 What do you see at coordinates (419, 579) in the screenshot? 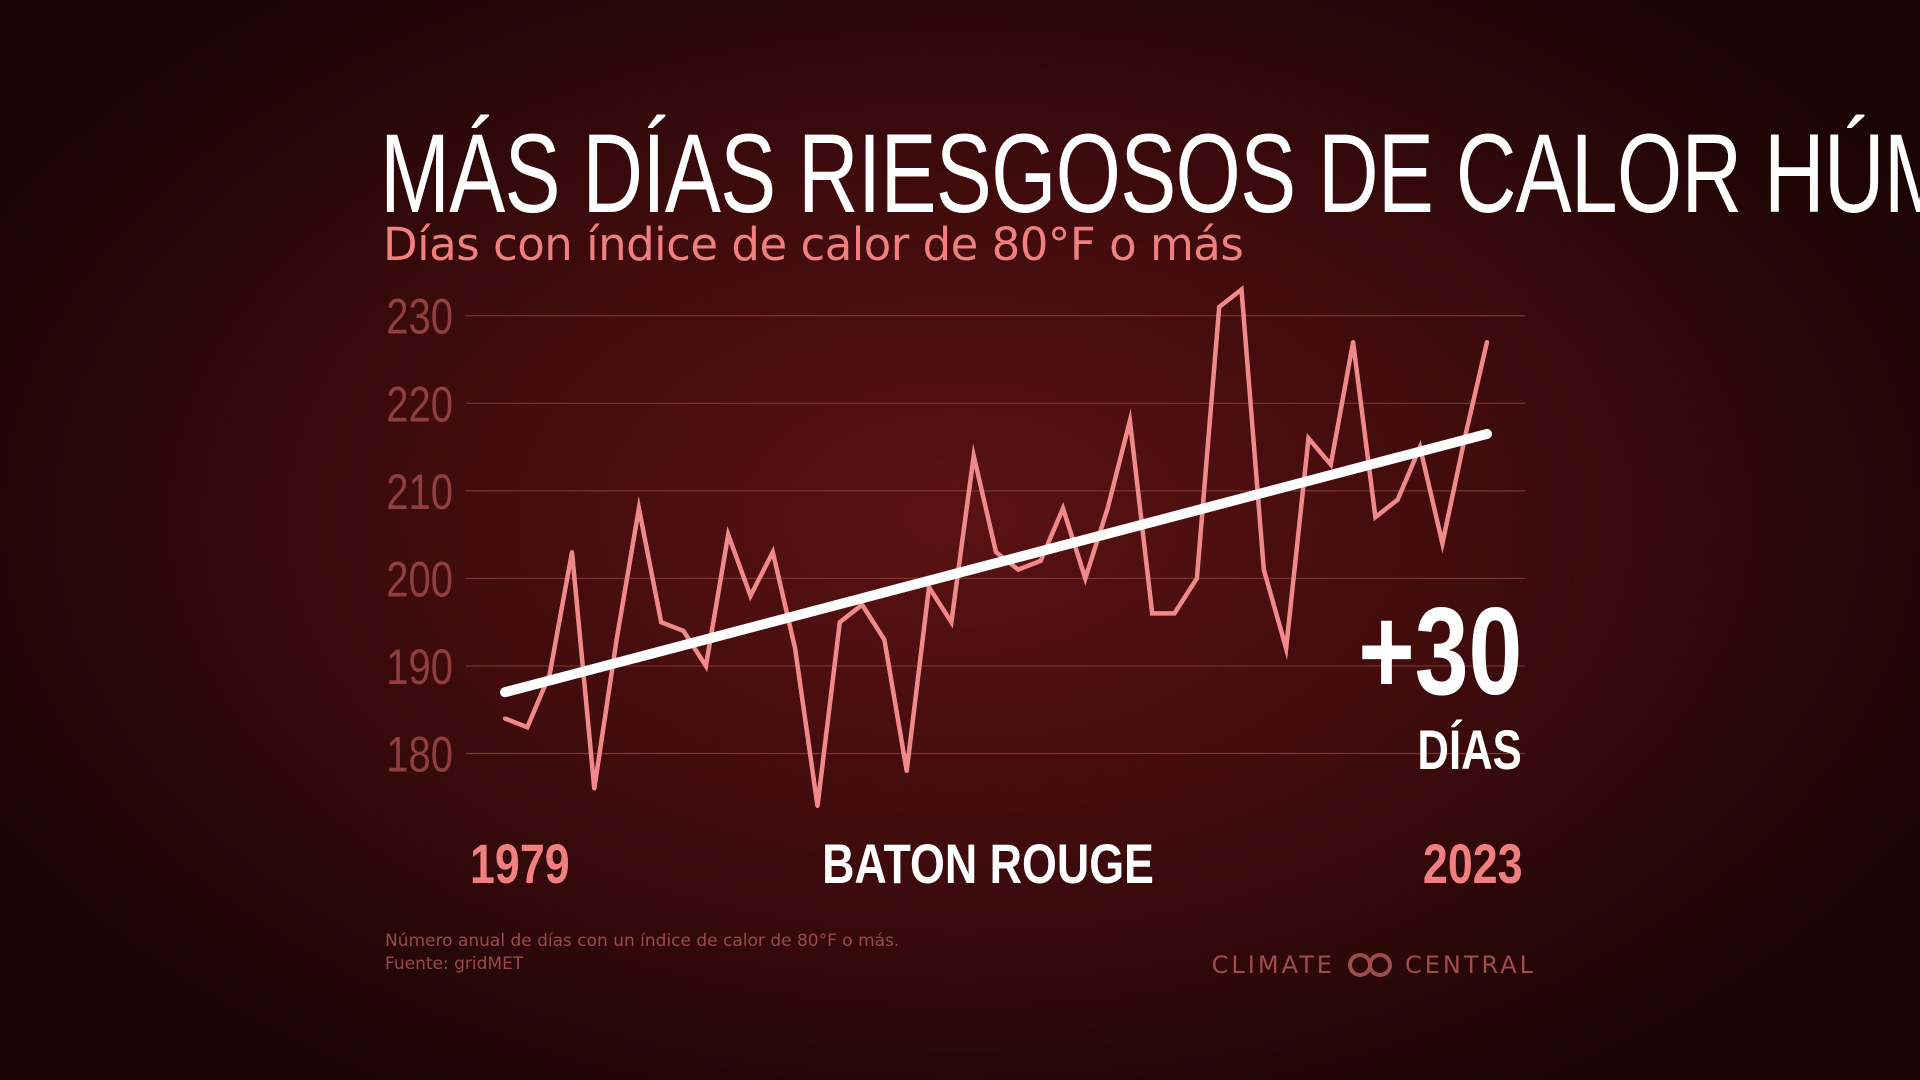
I see `y-tick-label: 200` at bounding box center [419, 579].